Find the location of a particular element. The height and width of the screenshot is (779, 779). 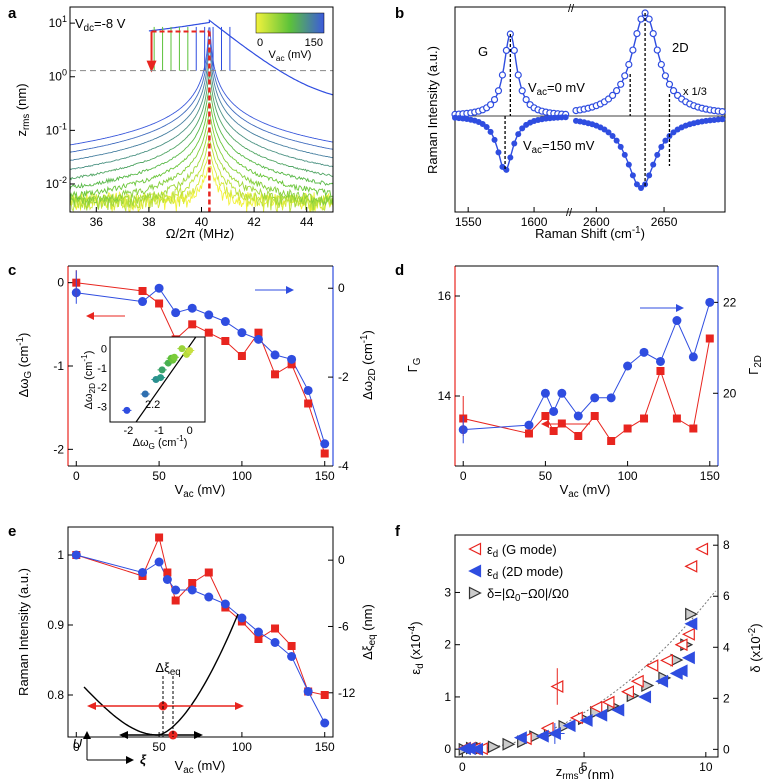

legend-label: εd (2D mode) is located at coordinates (525, 573).